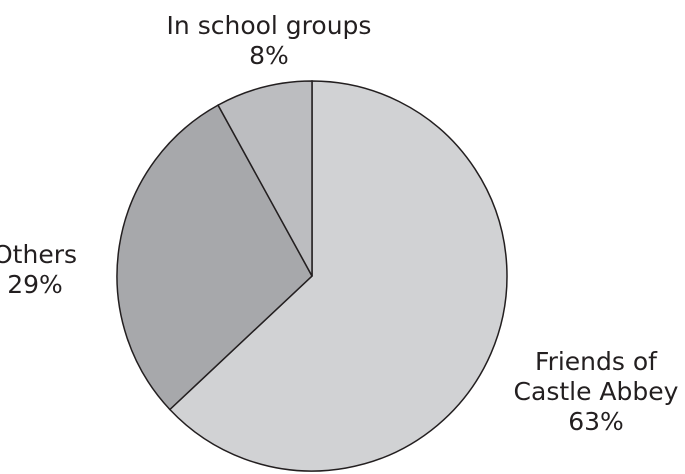  Describe the element at coordinates (35, 284) in the screenshot. I see `slice-value-label: 29%` at that location.